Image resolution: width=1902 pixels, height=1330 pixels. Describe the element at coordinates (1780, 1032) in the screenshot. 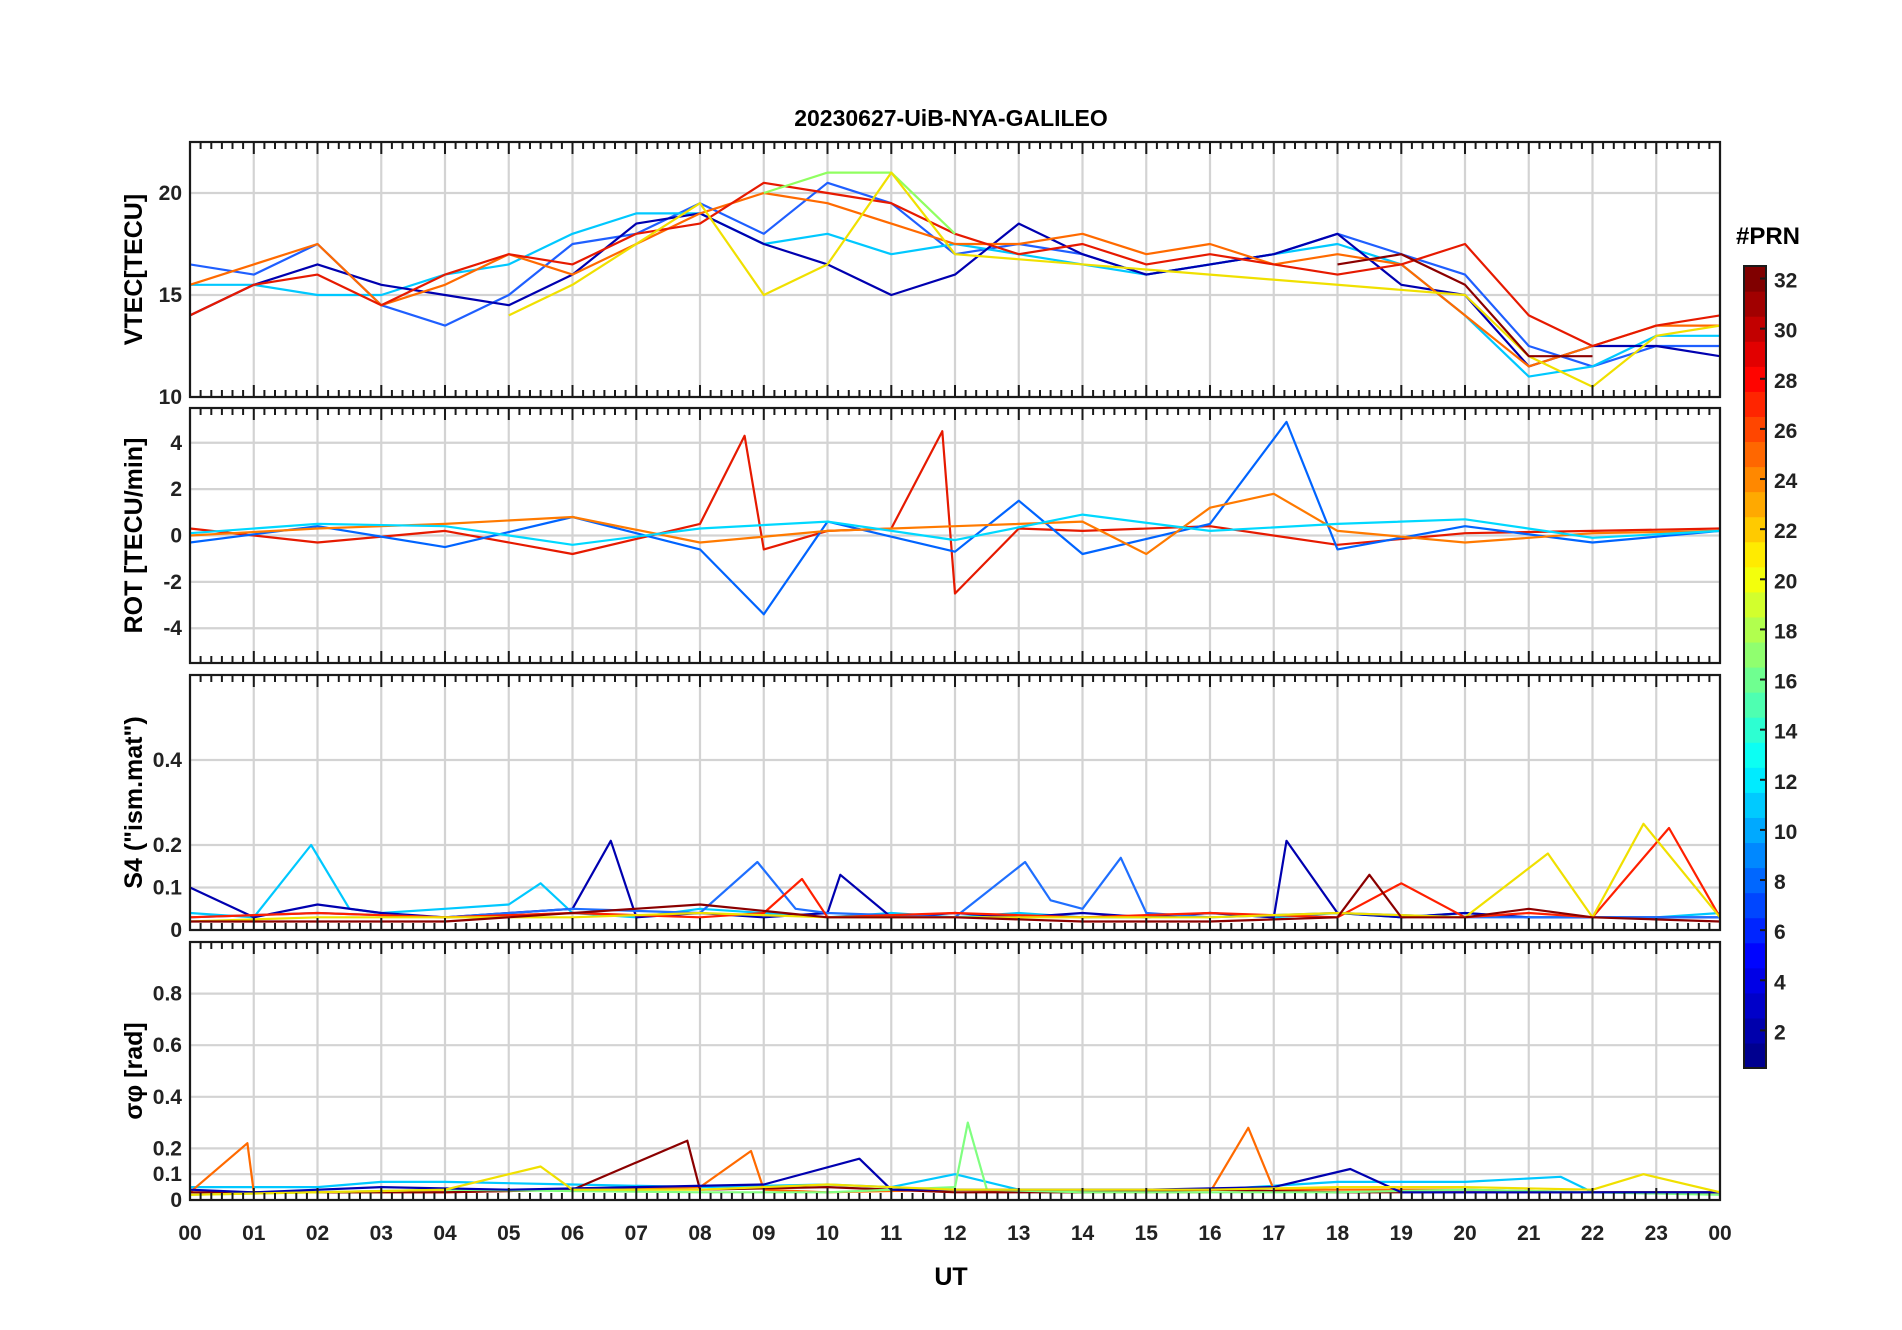

I see `colorbar-tick-label: 2` at that location.